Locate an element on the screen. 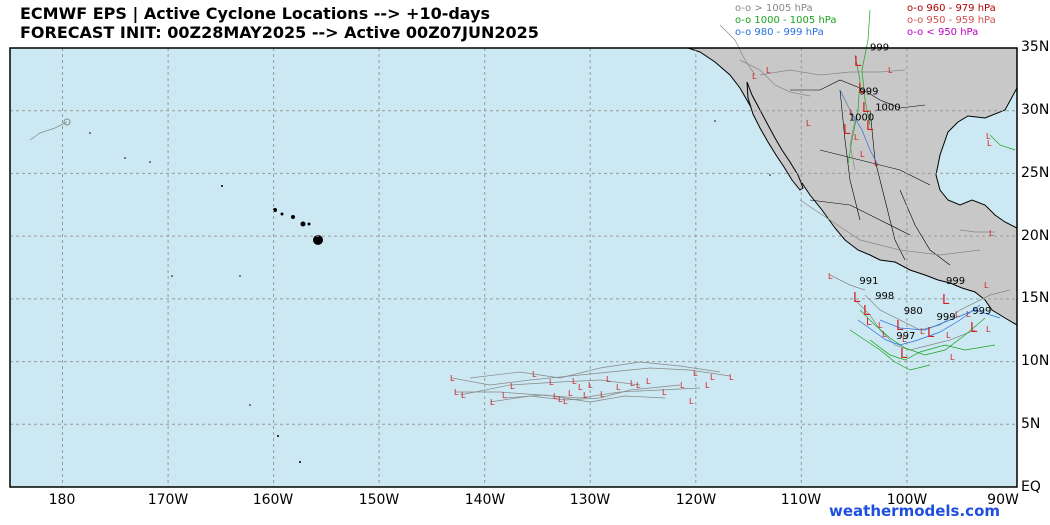 The image size is (1050, 525). lat-label-10n: 10N is located at coordinates (1035, 361).